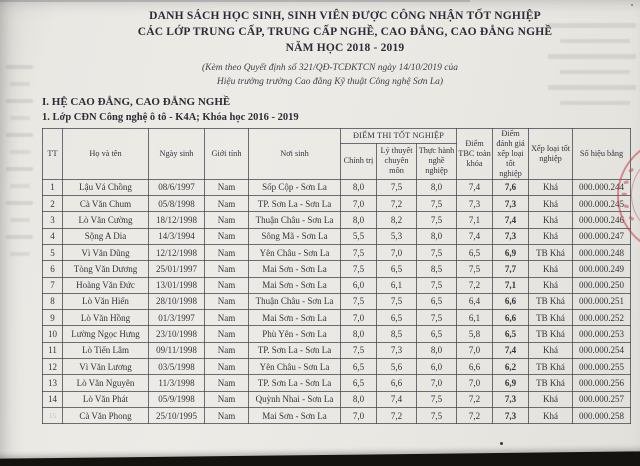  What do you see at coordinates (475, 350) in the screenshot?
I see `gpa: 7,0` at bounding box center [475, 350].